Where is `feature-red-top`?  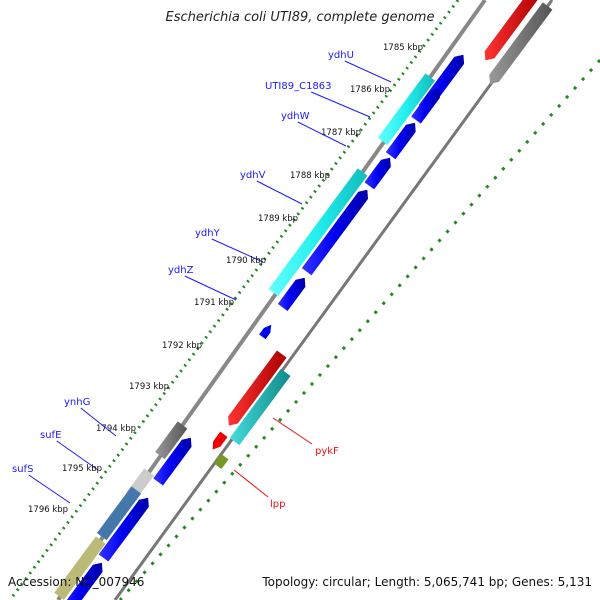
feature-red-top is located at coordinates (511, 30).